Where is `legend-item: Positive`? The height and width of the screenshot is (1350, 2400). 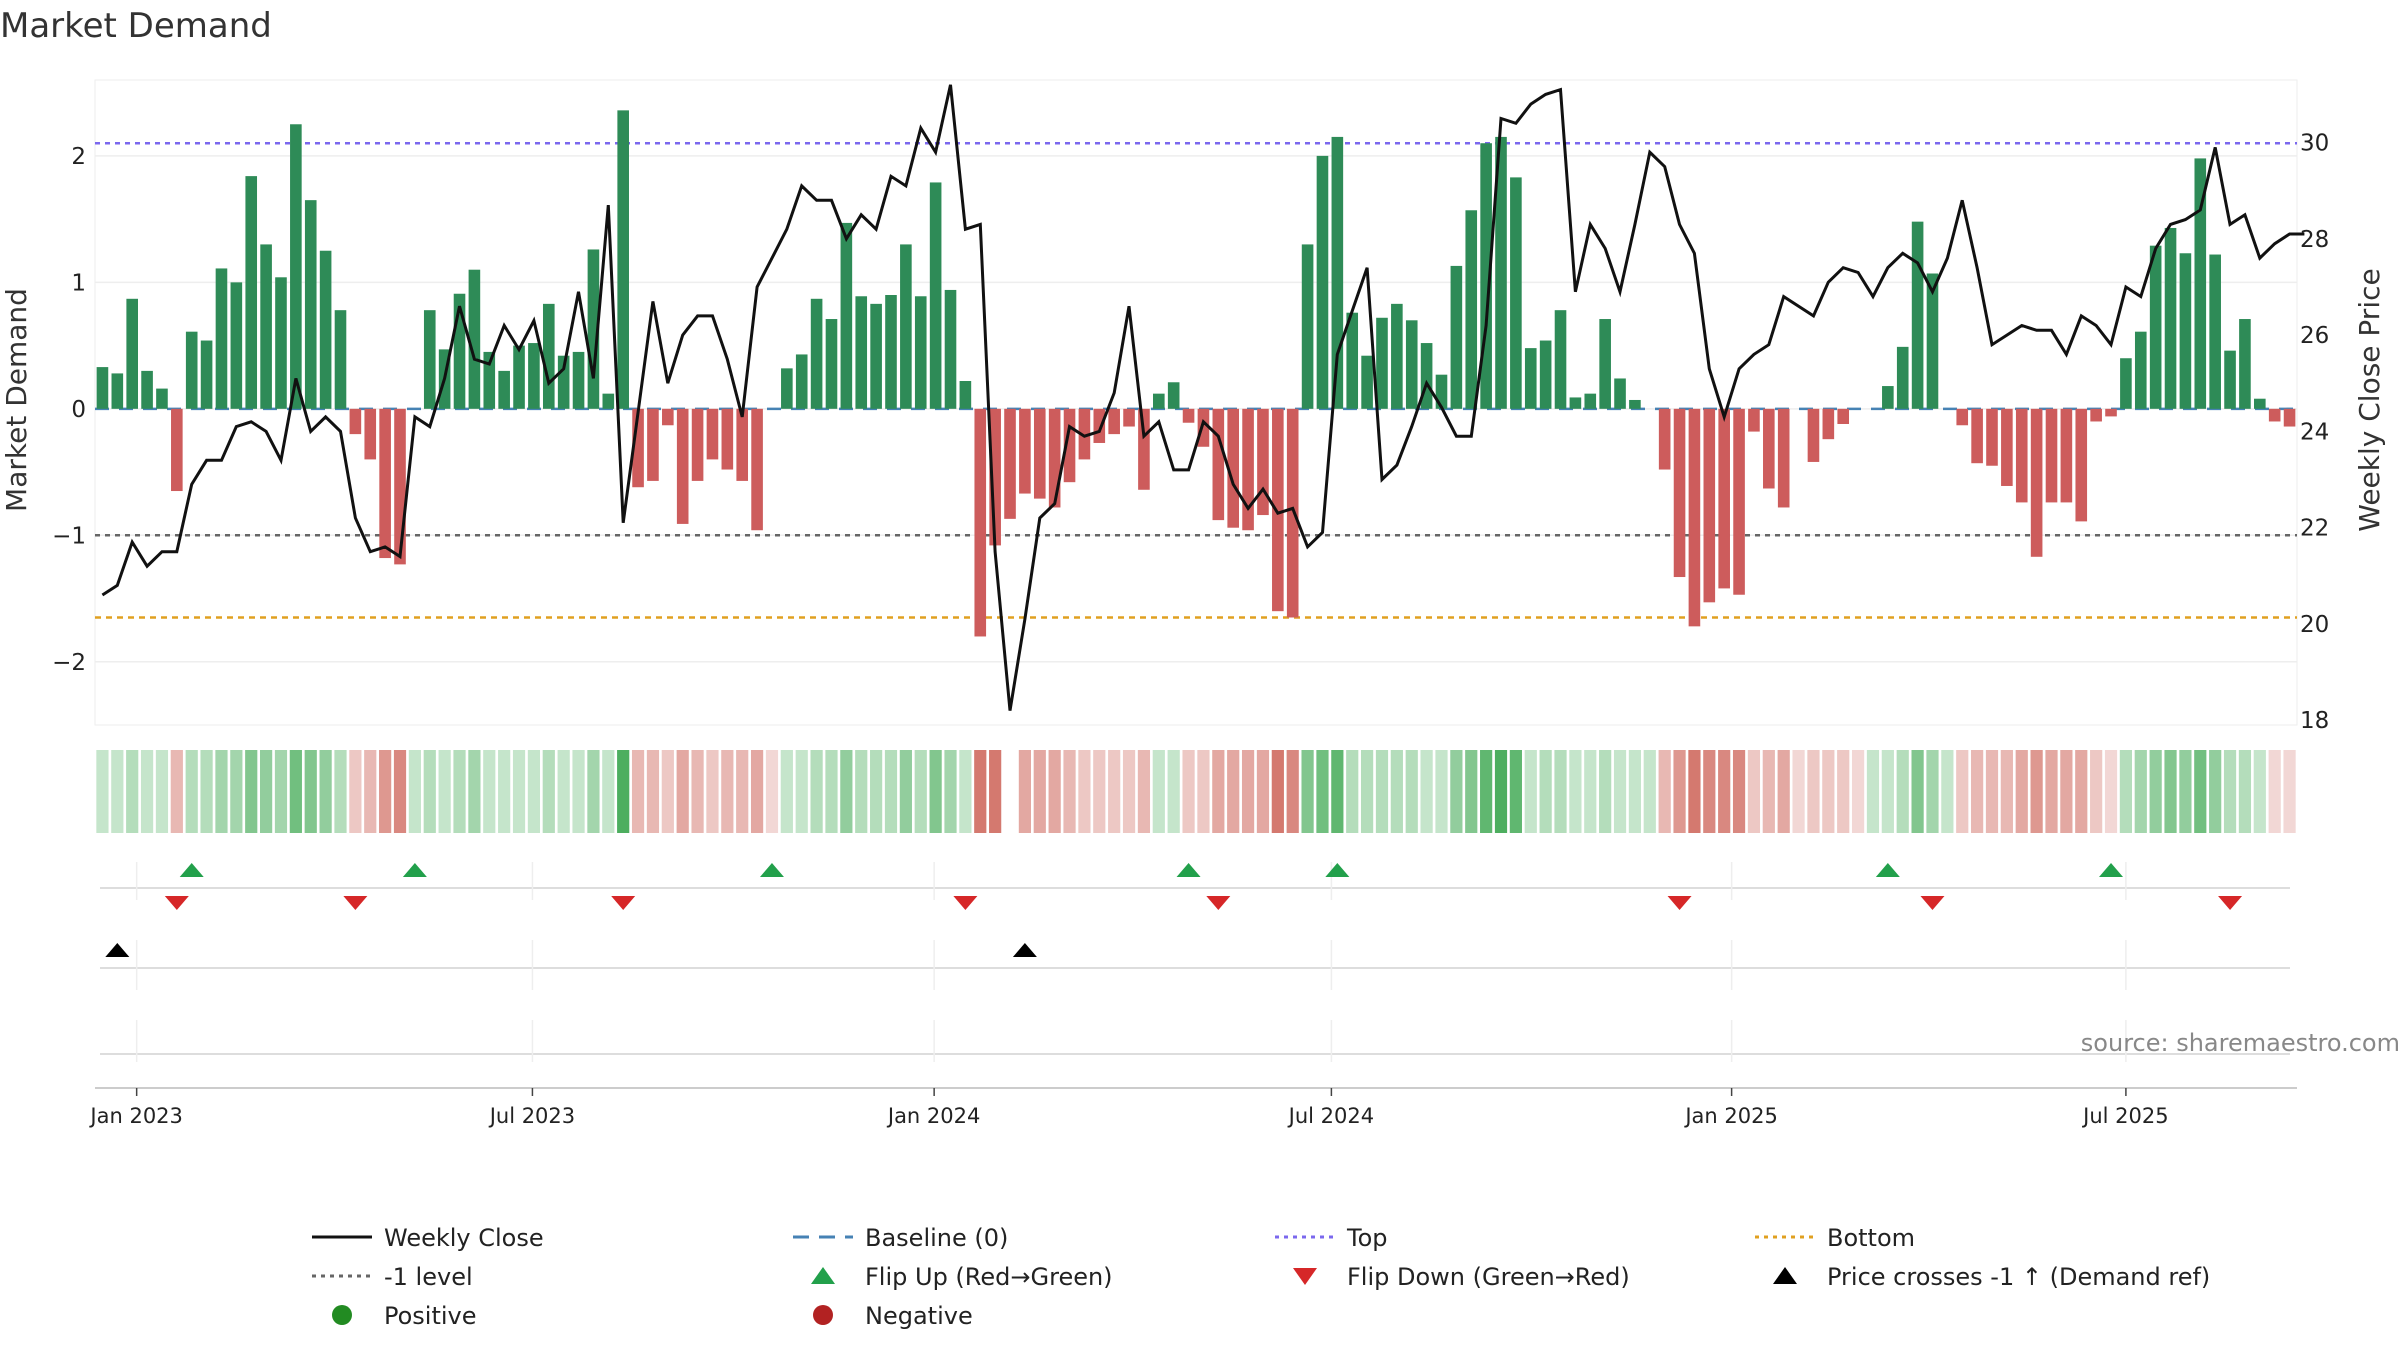 legend-item: Positive is located at coordinates (404, 1316).